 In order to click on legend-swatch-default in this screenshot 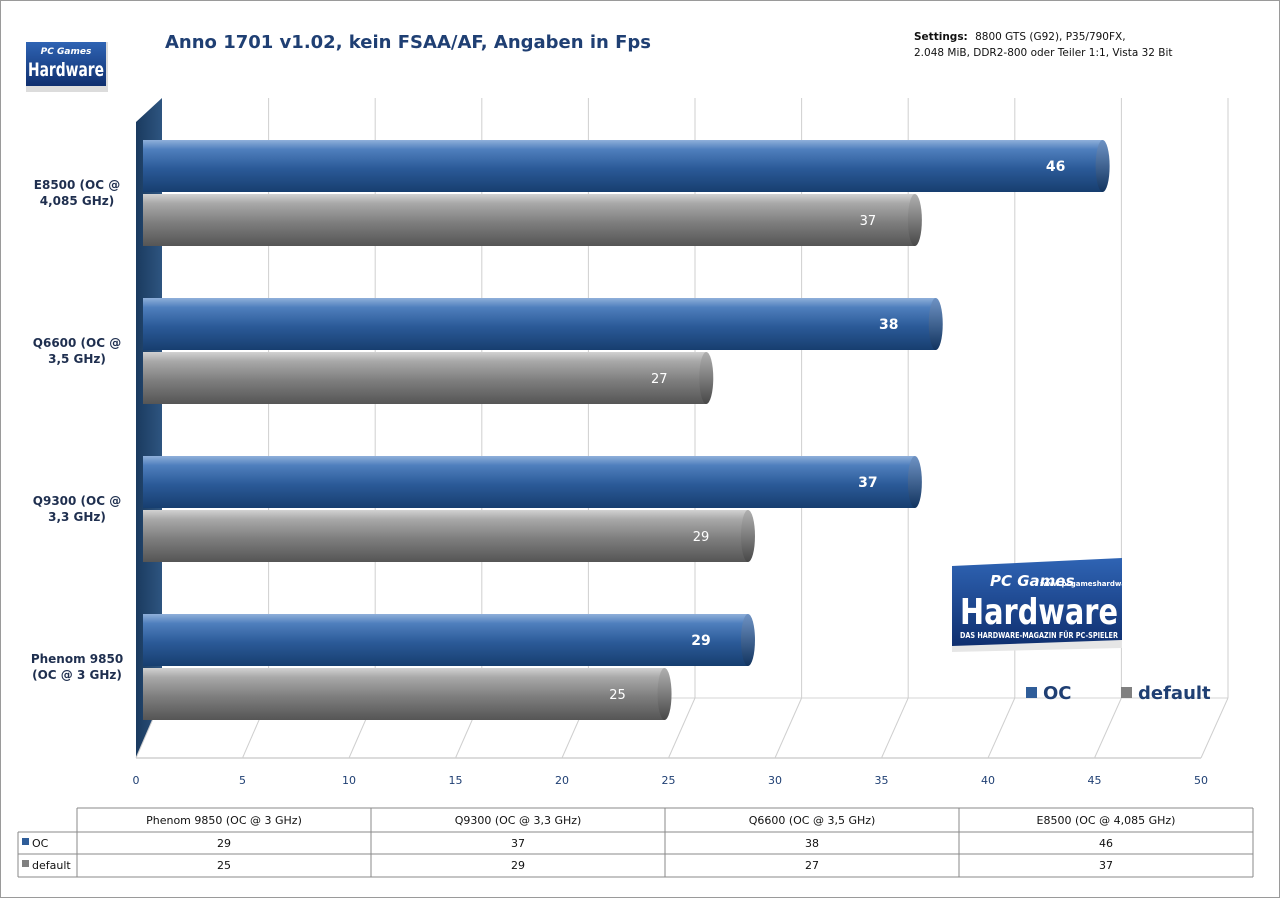, I will do `click(1126, 692)`.